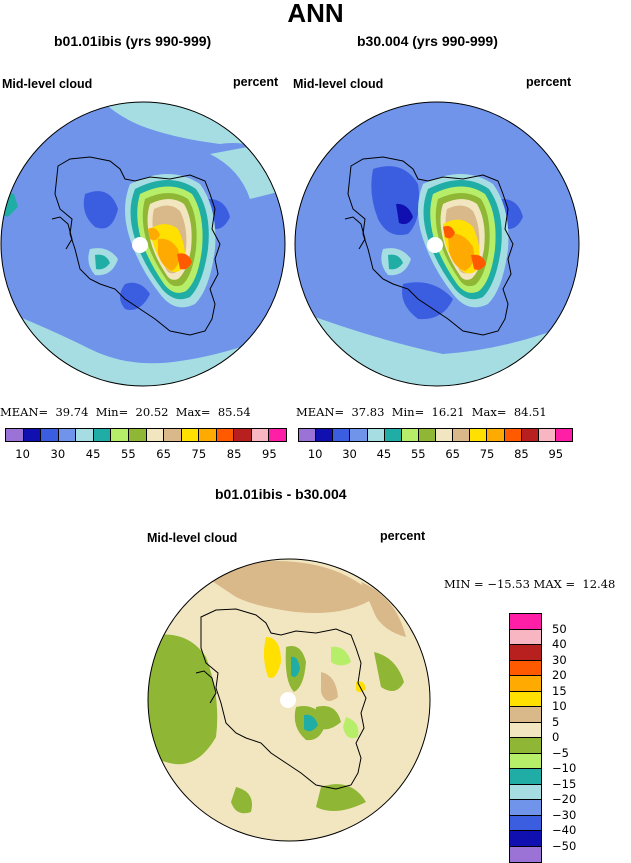 This screenshot has height=863, width=631. I want to click on colorbar-tick-label: −10, so click(564, 768).